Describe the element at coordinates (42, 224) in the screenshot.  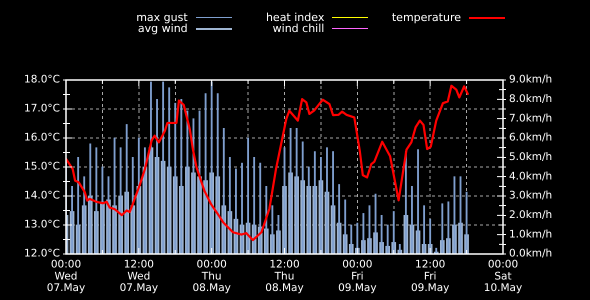
I see `y-tick-label: 13.0°C` at that location.